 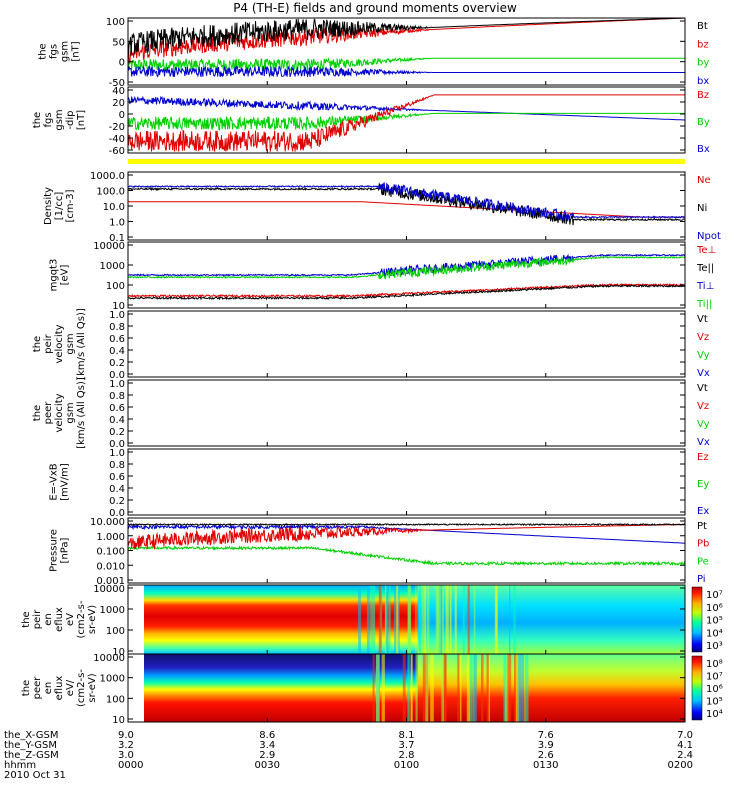 I want to click on legend-entry: Bt, so click(x=702, y=26).